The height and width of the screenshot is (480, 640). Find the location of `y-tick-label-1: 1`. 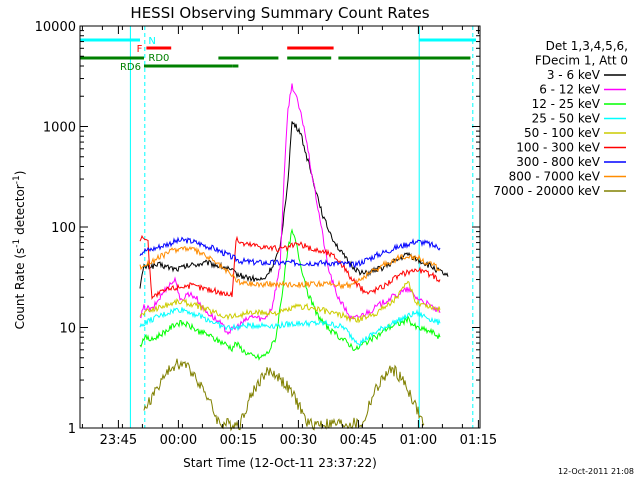

y-tick-label-1: 1 is located at coordinates (72, 429).